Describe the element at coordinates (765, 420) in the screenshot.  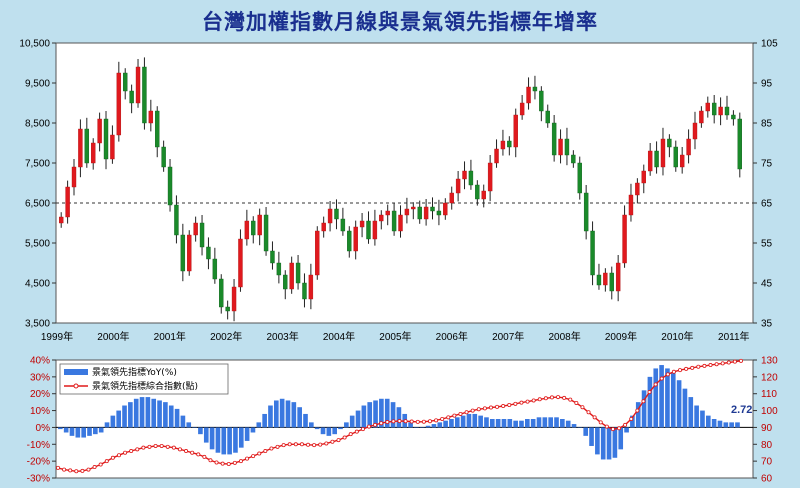
I see `bottom-right-axis-ticks: 130 120 110 100 90 80 70 60` at that location.